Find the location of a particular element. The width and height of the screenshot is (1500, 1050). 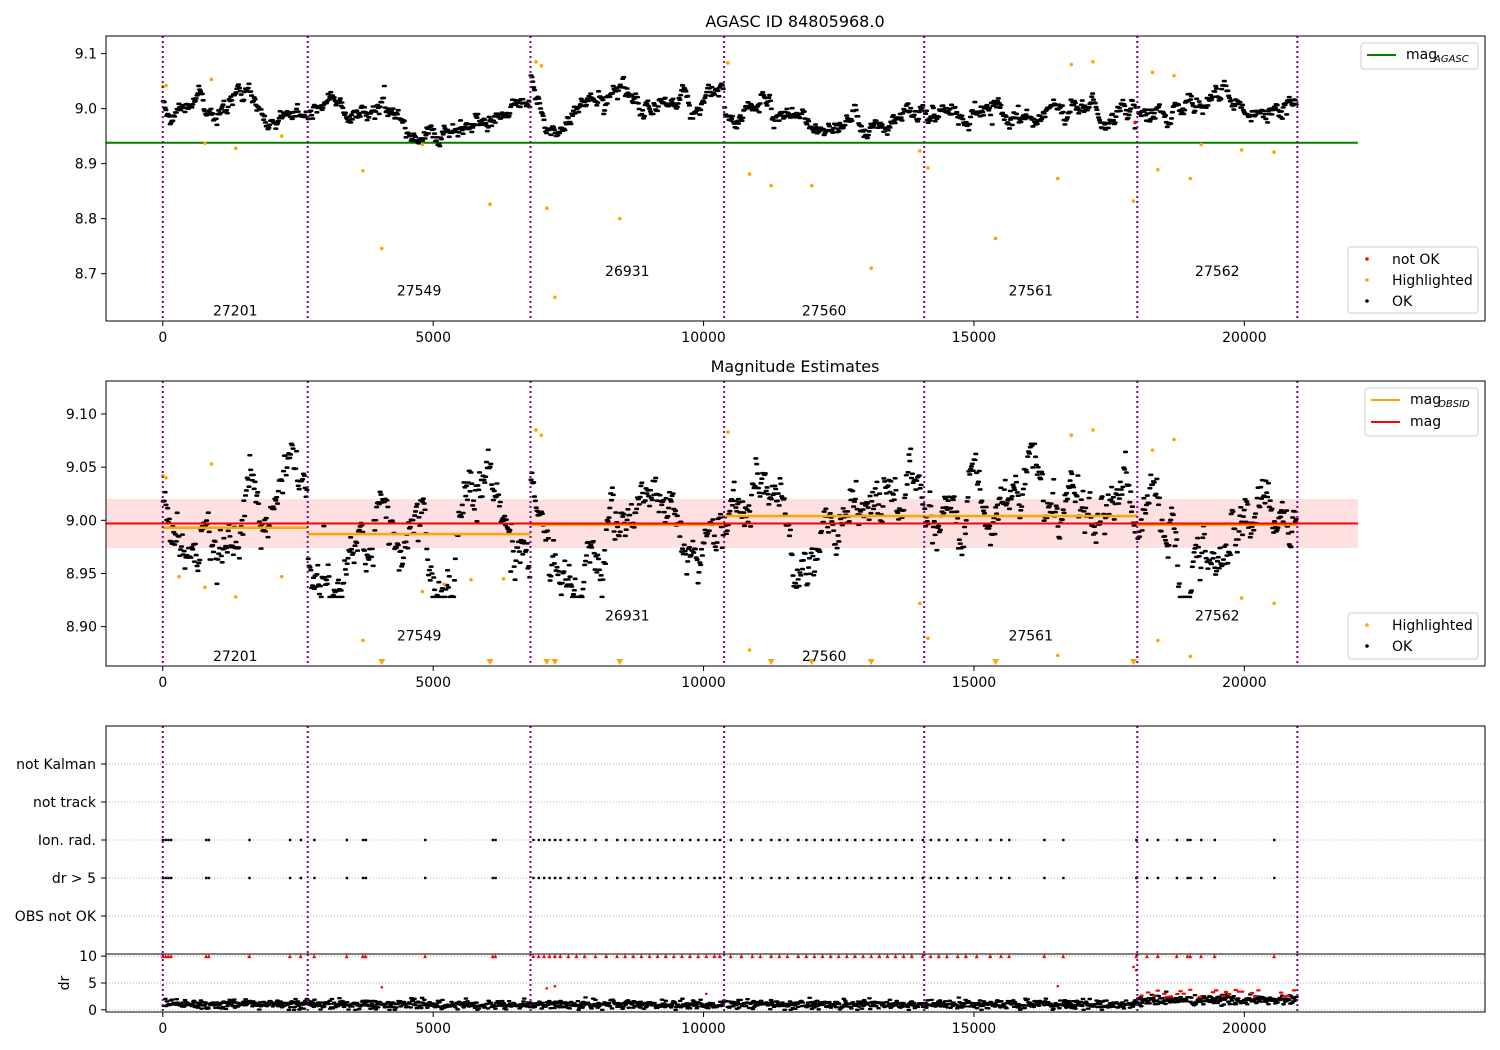

magnitude-ytick-label: 9.00 is located at coordinates (81, 521).